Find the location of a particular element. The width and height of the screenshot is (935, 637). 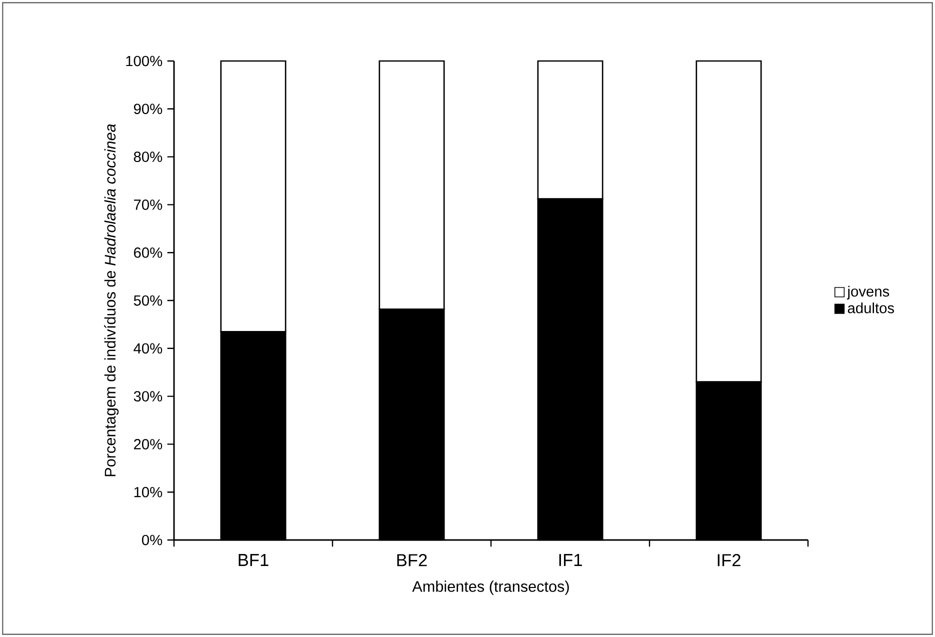

y-tick-label: 90% is located at coordinates (148, 109).